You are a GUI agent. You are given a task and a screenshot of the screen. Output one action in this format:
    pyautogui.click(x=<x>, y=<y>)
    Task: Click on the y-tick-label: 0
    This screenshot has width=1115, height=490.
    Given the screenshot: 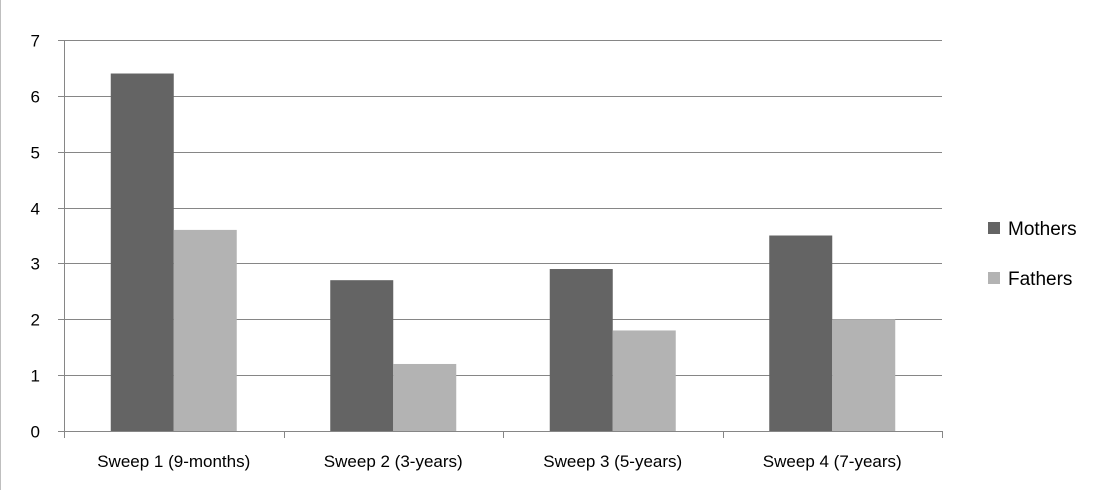 What is the action you would take?
    pyautogui.click(x=35, y=432)
    